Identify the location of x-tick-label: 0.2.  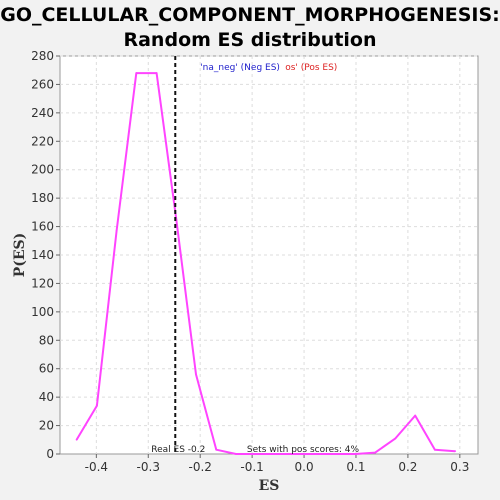
(407, 467).